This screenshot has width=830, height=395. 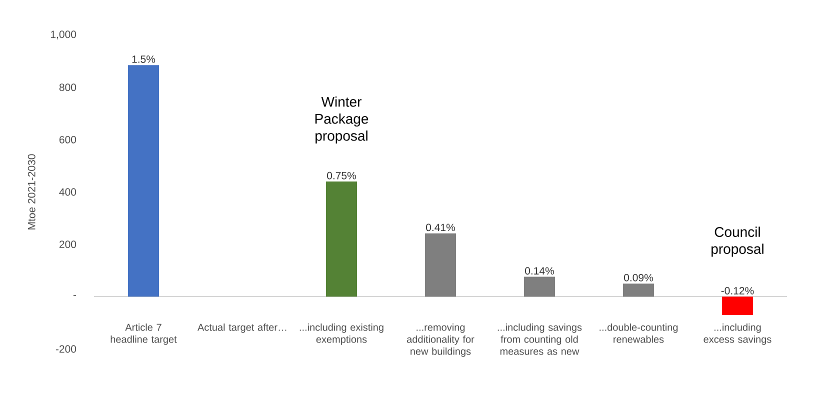 What do you see at coordinates (738, 241) in the screenshot?
I see `annotation: Council proposal` at bounding box center [738, 241].